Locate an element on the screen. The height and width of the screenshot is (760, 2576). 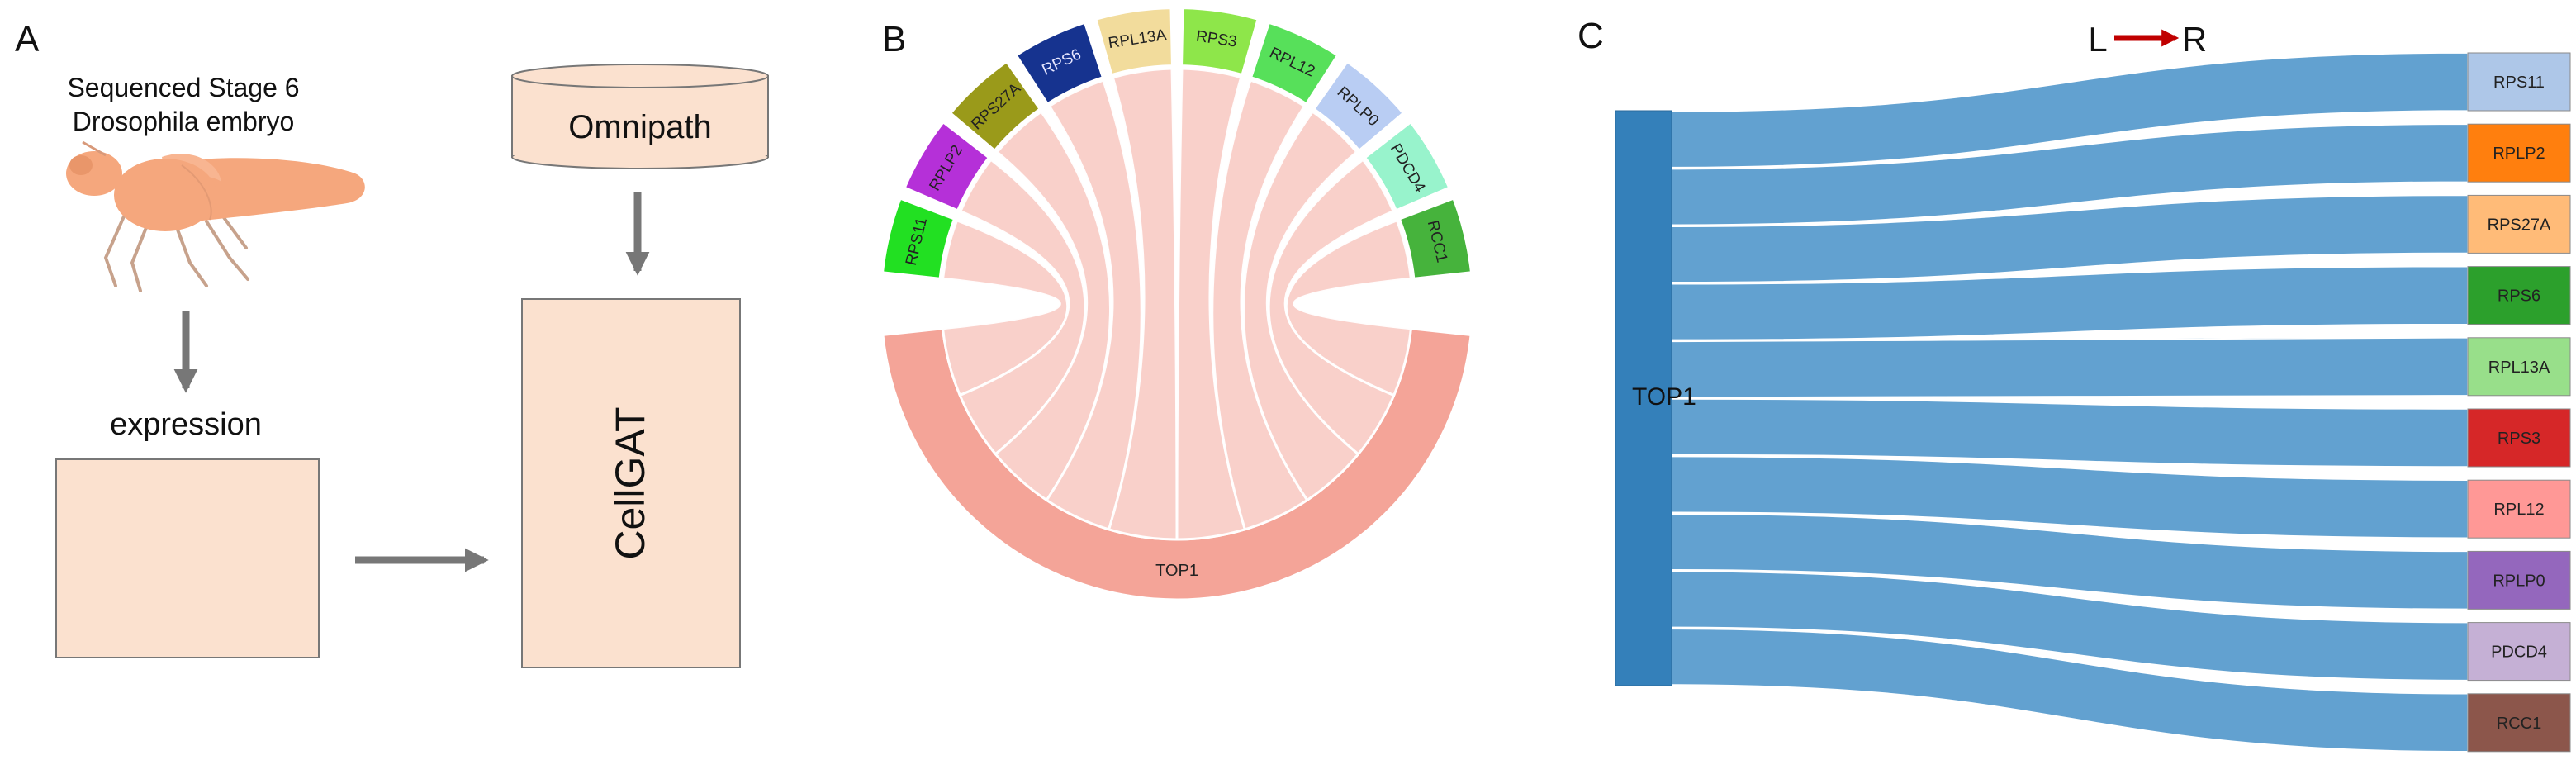
embryo-caption-line1: Sequenced Stage 6 is located at coordinates (183, 87).